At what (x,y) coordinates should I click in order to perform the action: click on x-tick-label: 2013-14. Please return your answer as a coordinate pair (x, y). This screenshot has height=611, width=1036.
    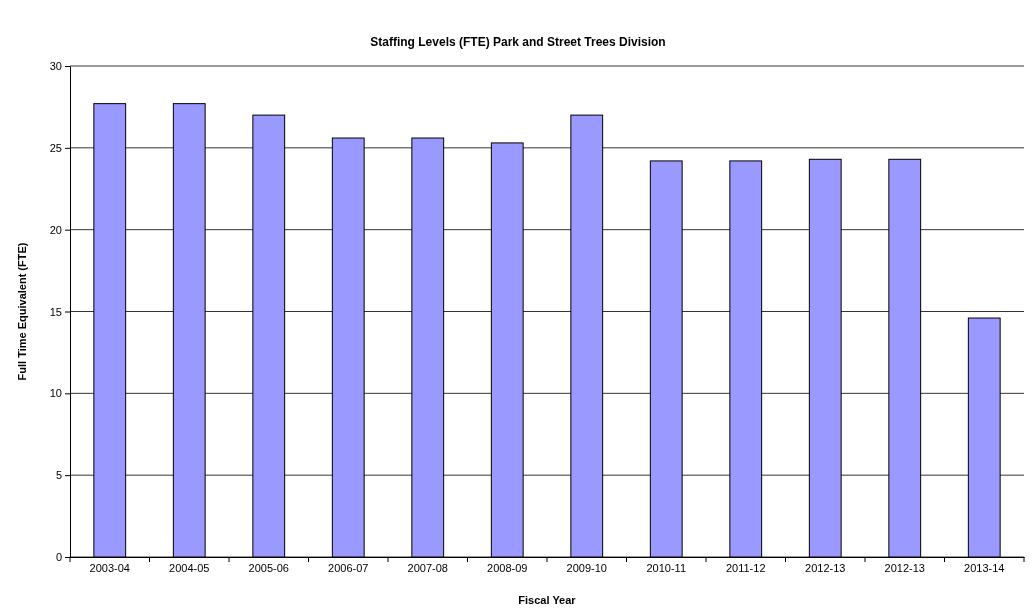
    Looking at the image, I should click on (984, 568).